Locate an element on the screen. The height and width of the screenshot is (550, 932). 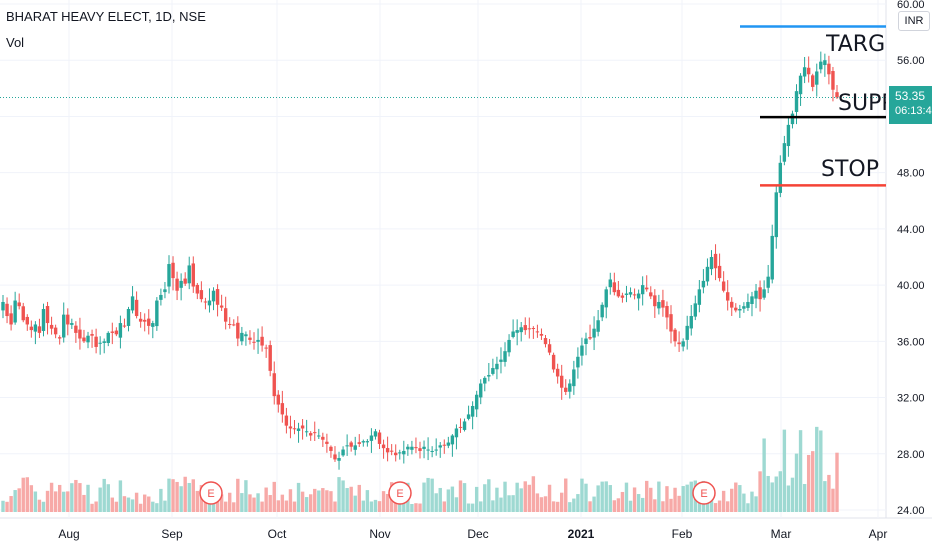
y-tick-label: 28.00 is located at coordinates (911, 455).